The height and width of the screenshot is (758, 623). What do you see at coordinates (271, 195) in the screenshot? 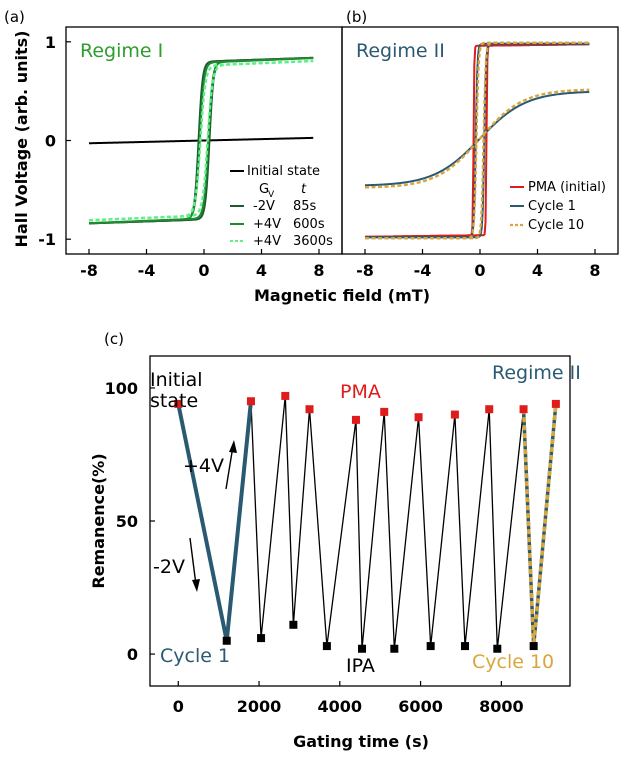
I see `legend-a-header-v: V` at bounding box center [271, 195].